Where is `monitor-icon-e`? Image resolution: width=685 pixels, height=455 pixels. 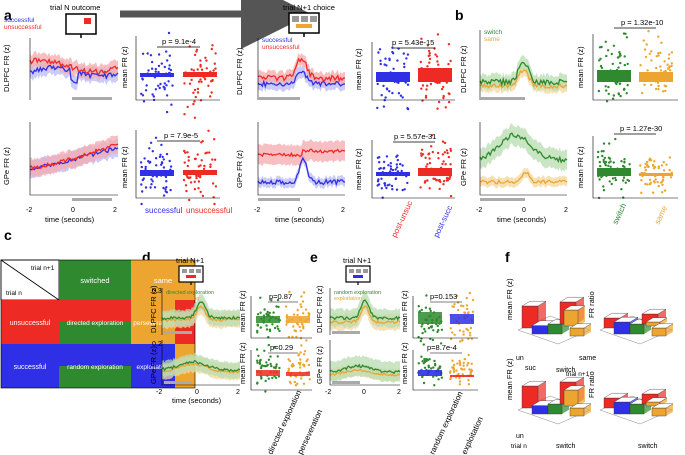
monitor-icon-e is located at coordinates (358, 275).